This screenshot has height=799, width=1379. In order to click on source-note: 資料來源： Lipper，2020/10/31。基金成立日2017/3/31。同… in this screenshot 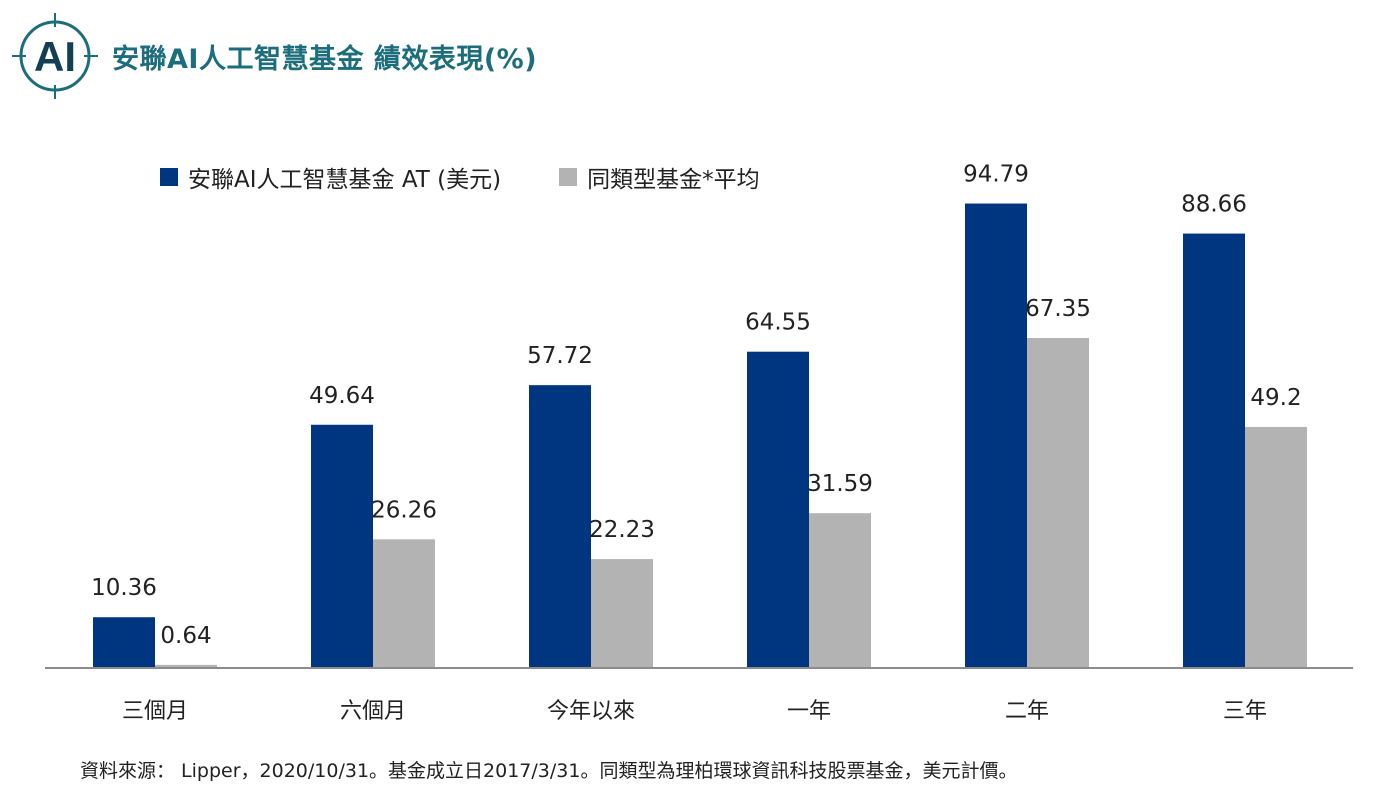, I will do `click(549, 771)`.